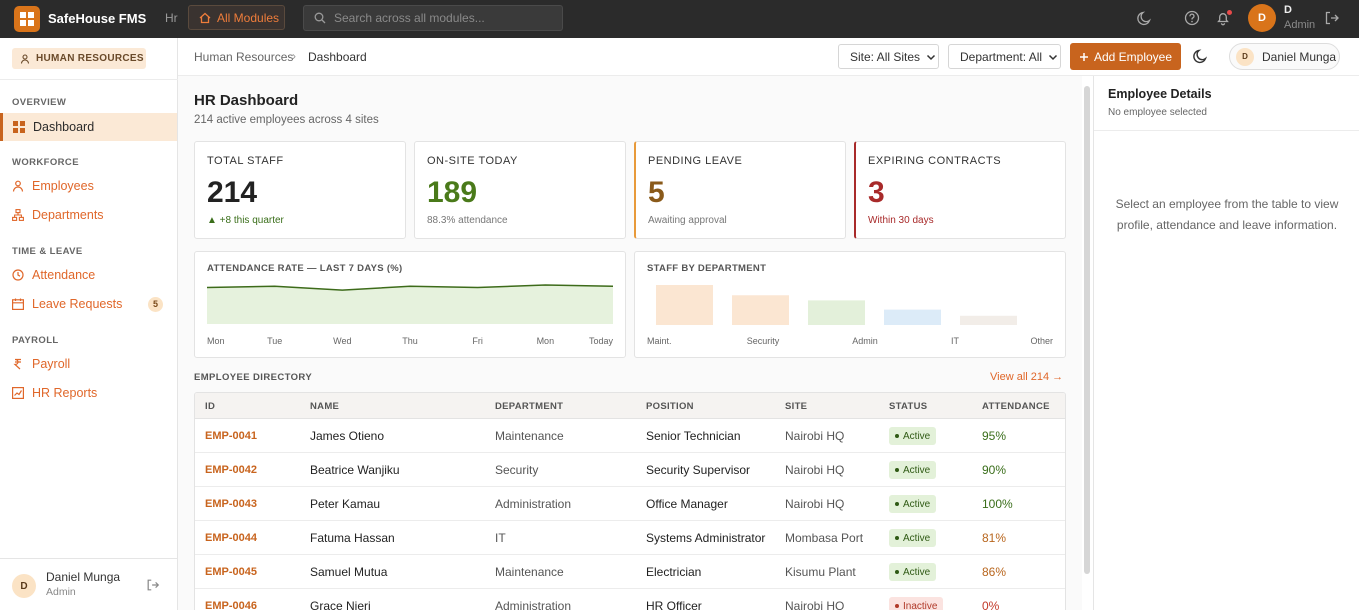 The height and width of the screenshot is (610, 1359). What do you see at coordinates (236, 17) in the screenshot?
I see `all-modules-button: All Modules` at bounding box center [236, 17].